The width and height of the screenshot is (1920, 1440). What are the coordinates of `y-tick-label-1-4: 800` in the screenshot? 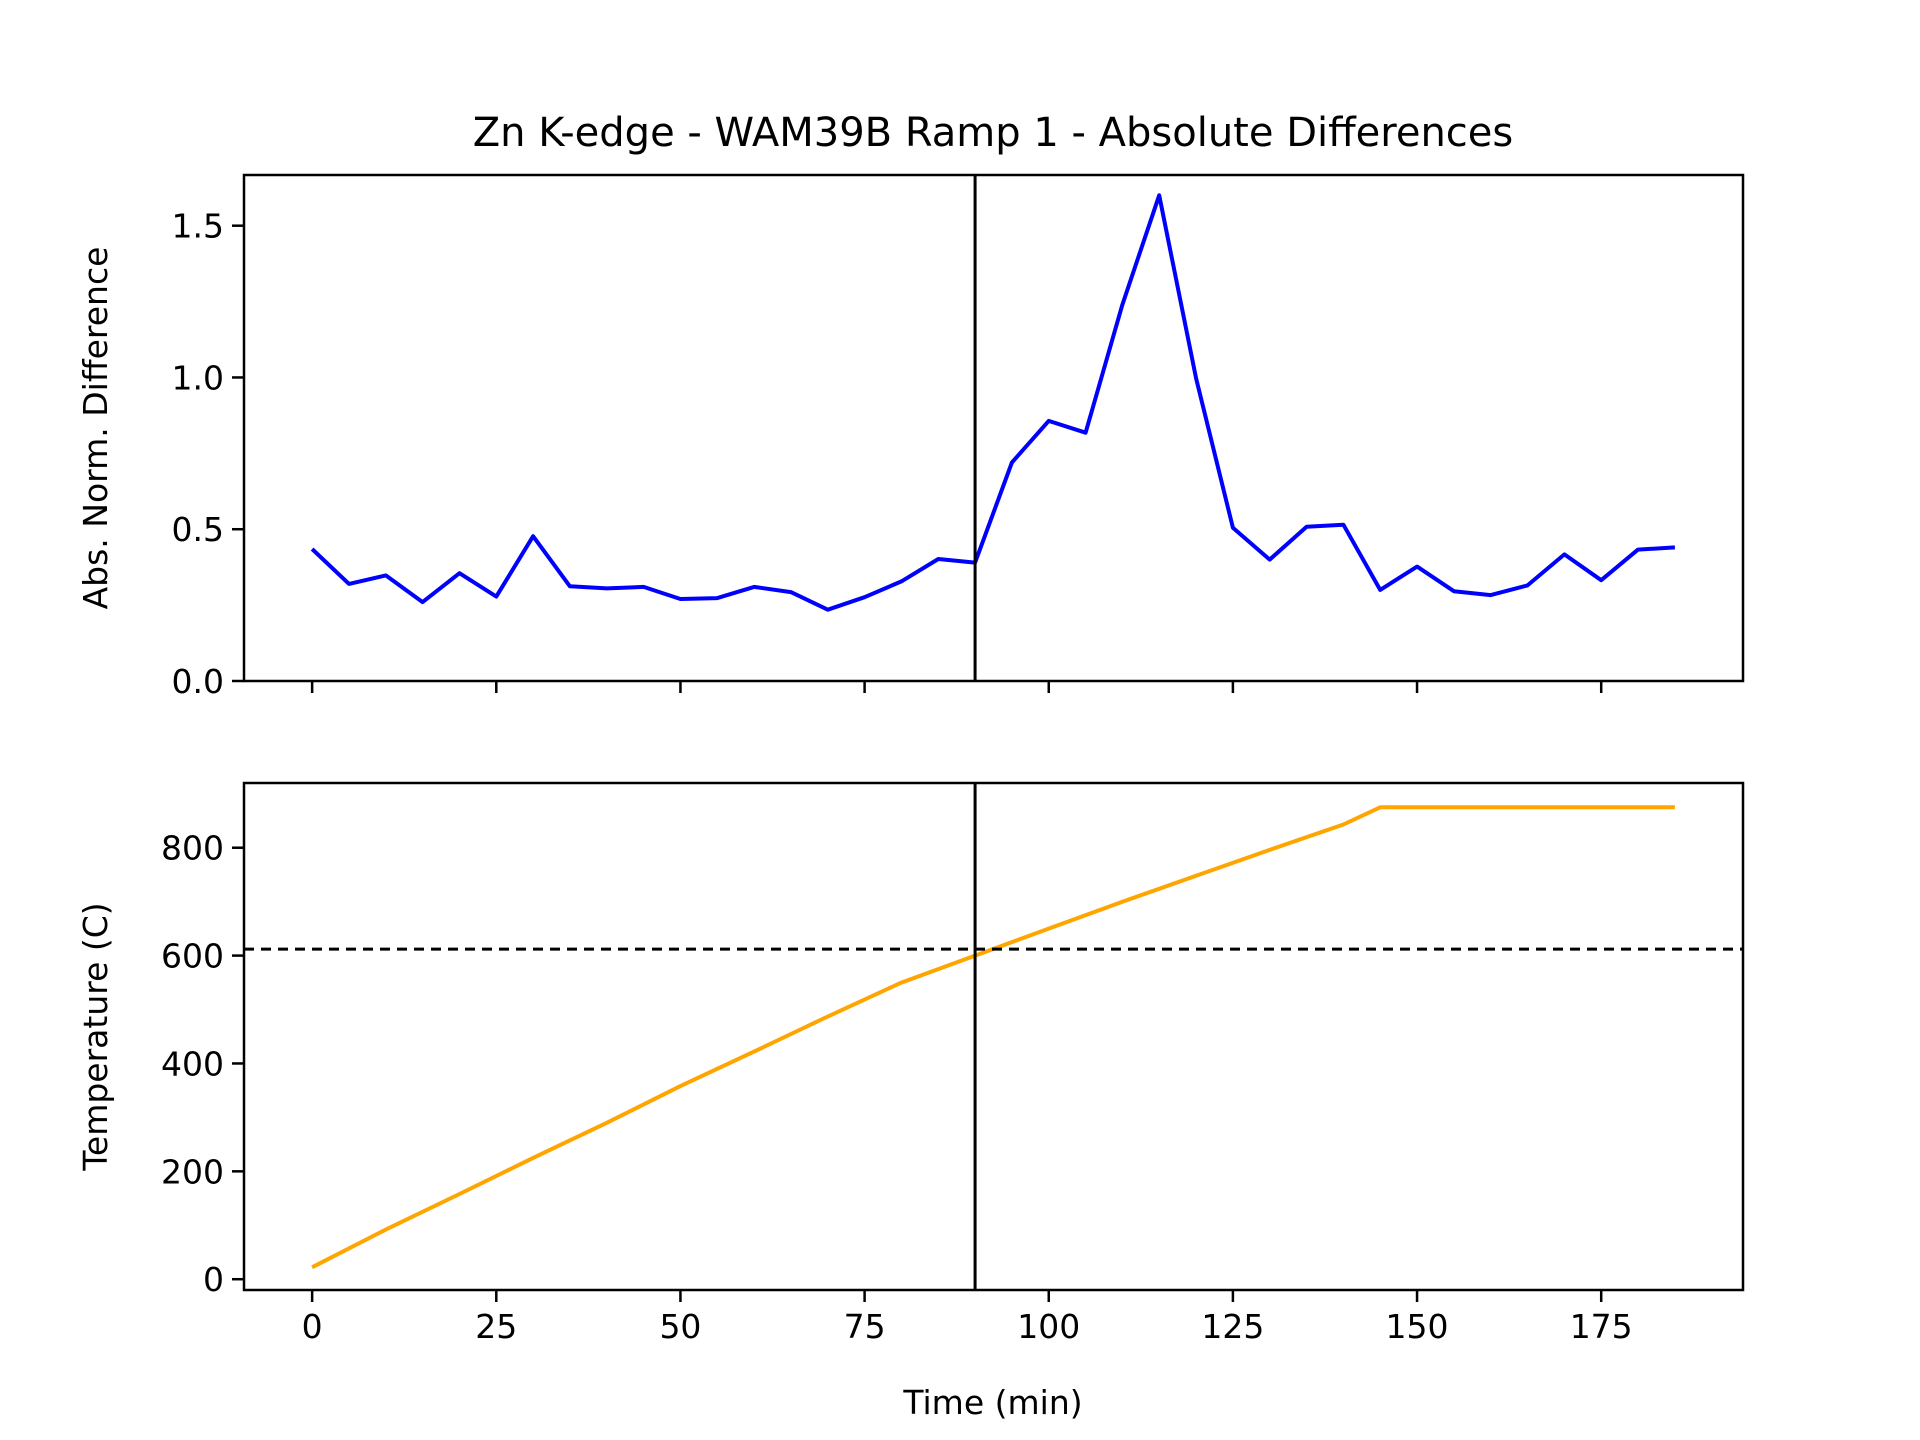 It's located at (192, 848).